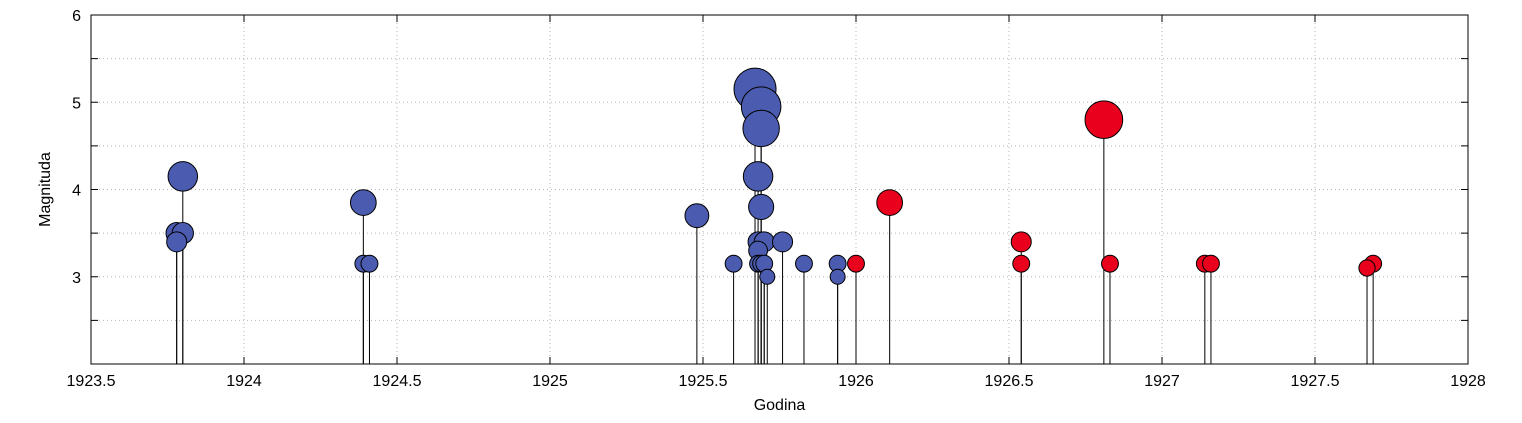 This screenshot has height=423, width=1522. What do you see at coordinates (1162, 381) in the screenshot?
I see `x-tick-label: 1927` at bounding box center [1162, 381].